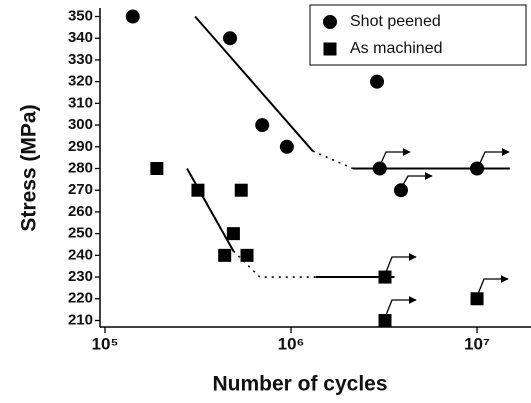 This screenshot has width=531, height=403. What do you see at coordinates (80, 233) in the screenshot?
I see `y-tick-label: 250` at bounding box center [80, 233].